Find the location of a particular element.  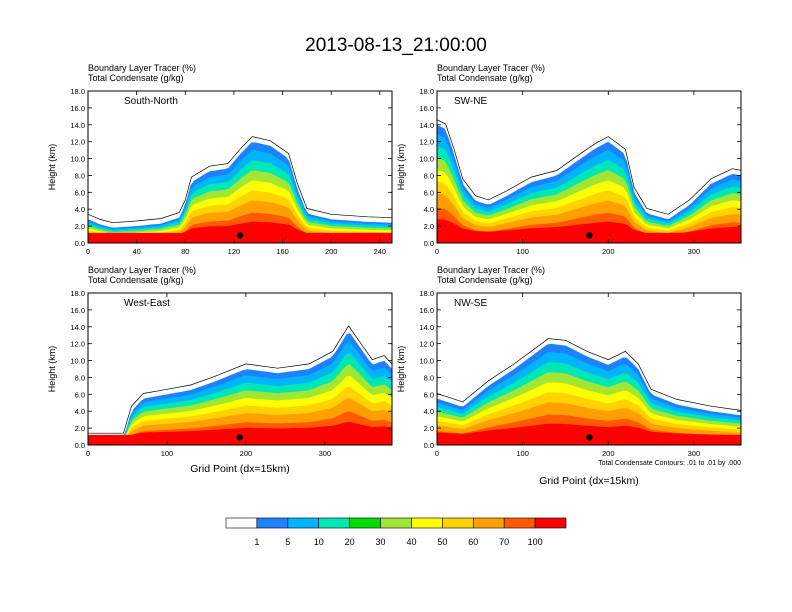

colorbar-label: 20 is located at coordinates (350, 542).